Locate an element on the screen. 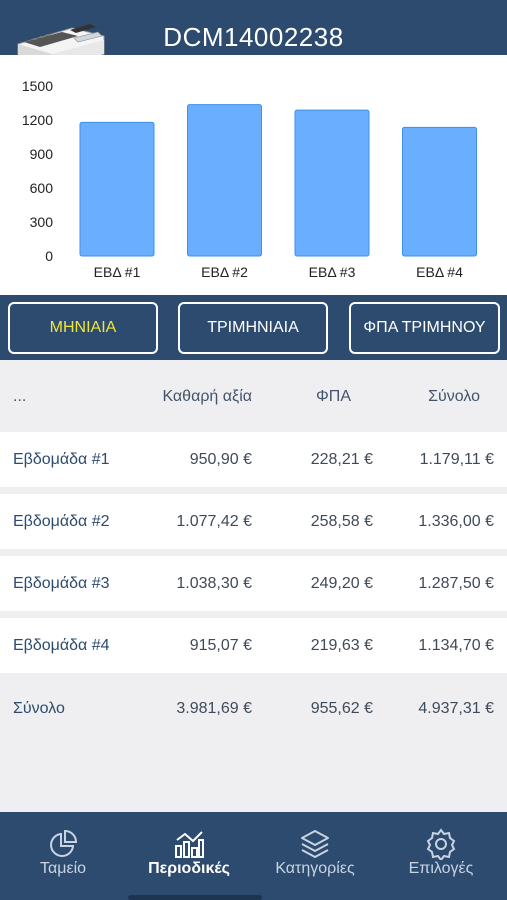 This screenshot has width=507, height=900. row-vat: 258,58 € is located at coordinates (341, 521).